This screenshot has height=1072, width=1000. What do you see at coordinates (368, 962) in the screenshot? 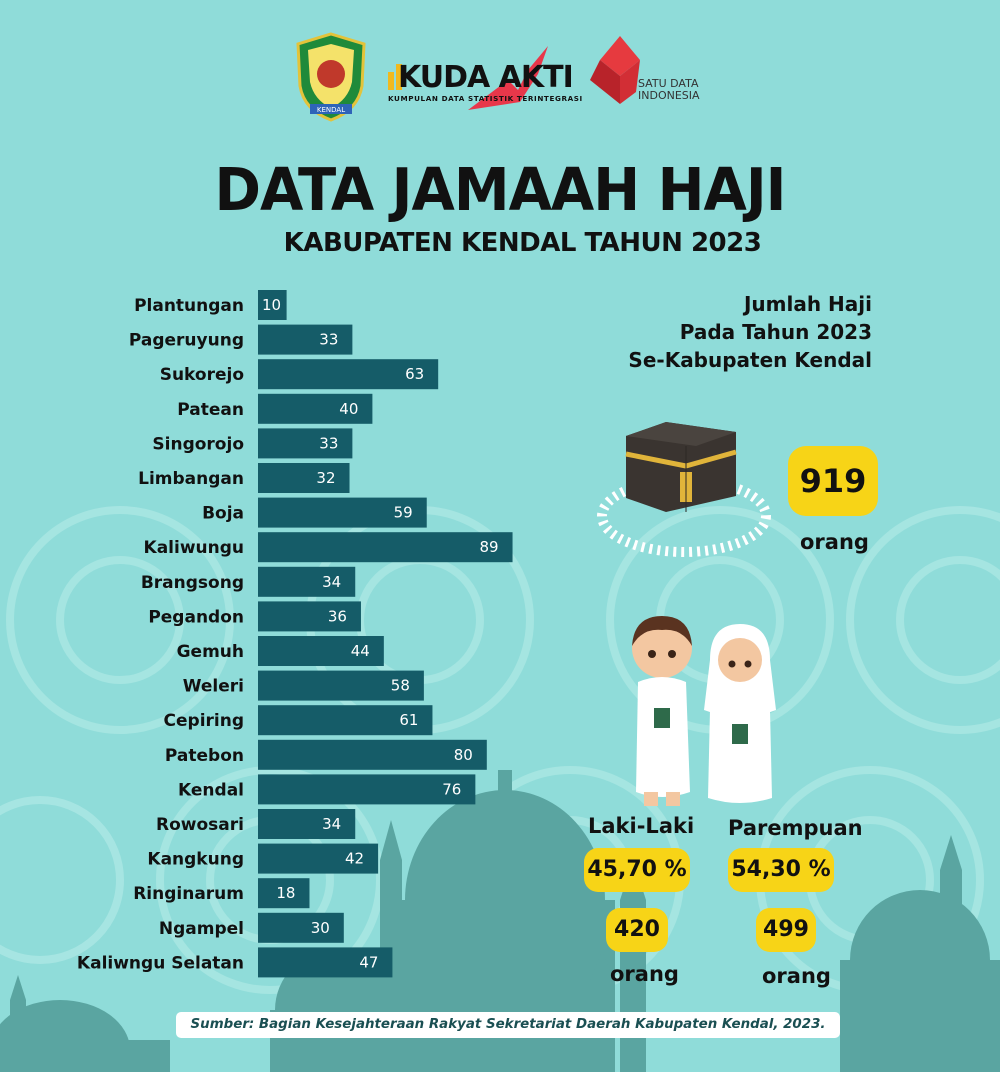
I see `value-label: 47` at bounding box center [368, 962].